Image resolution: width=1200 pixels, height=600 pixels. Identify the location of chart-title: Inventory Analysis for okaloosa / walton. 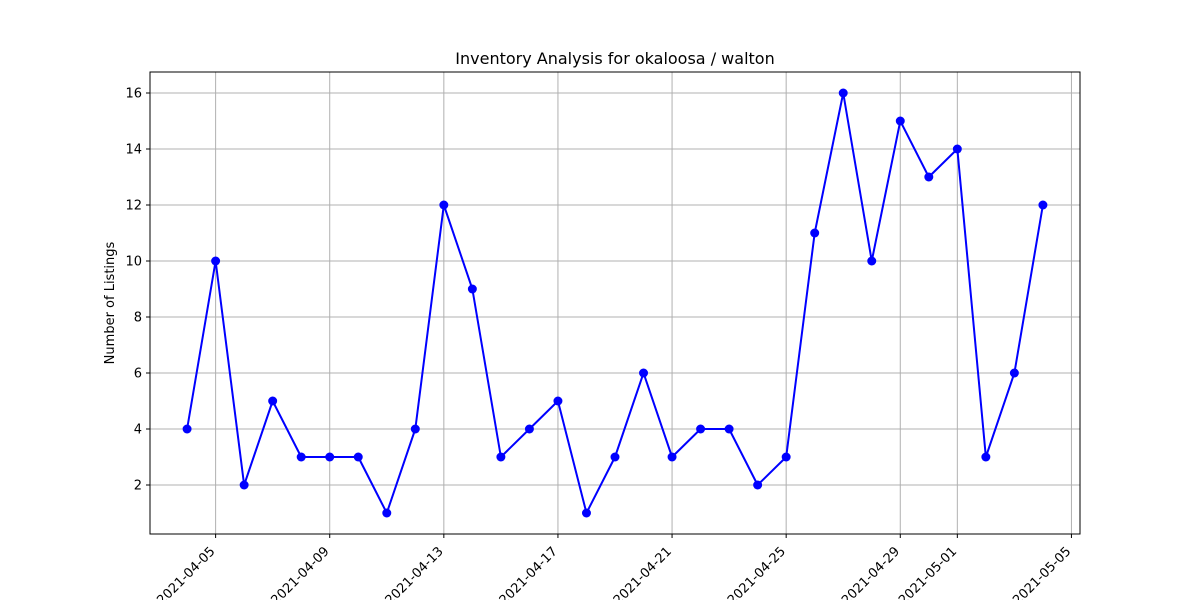
(614, 58).